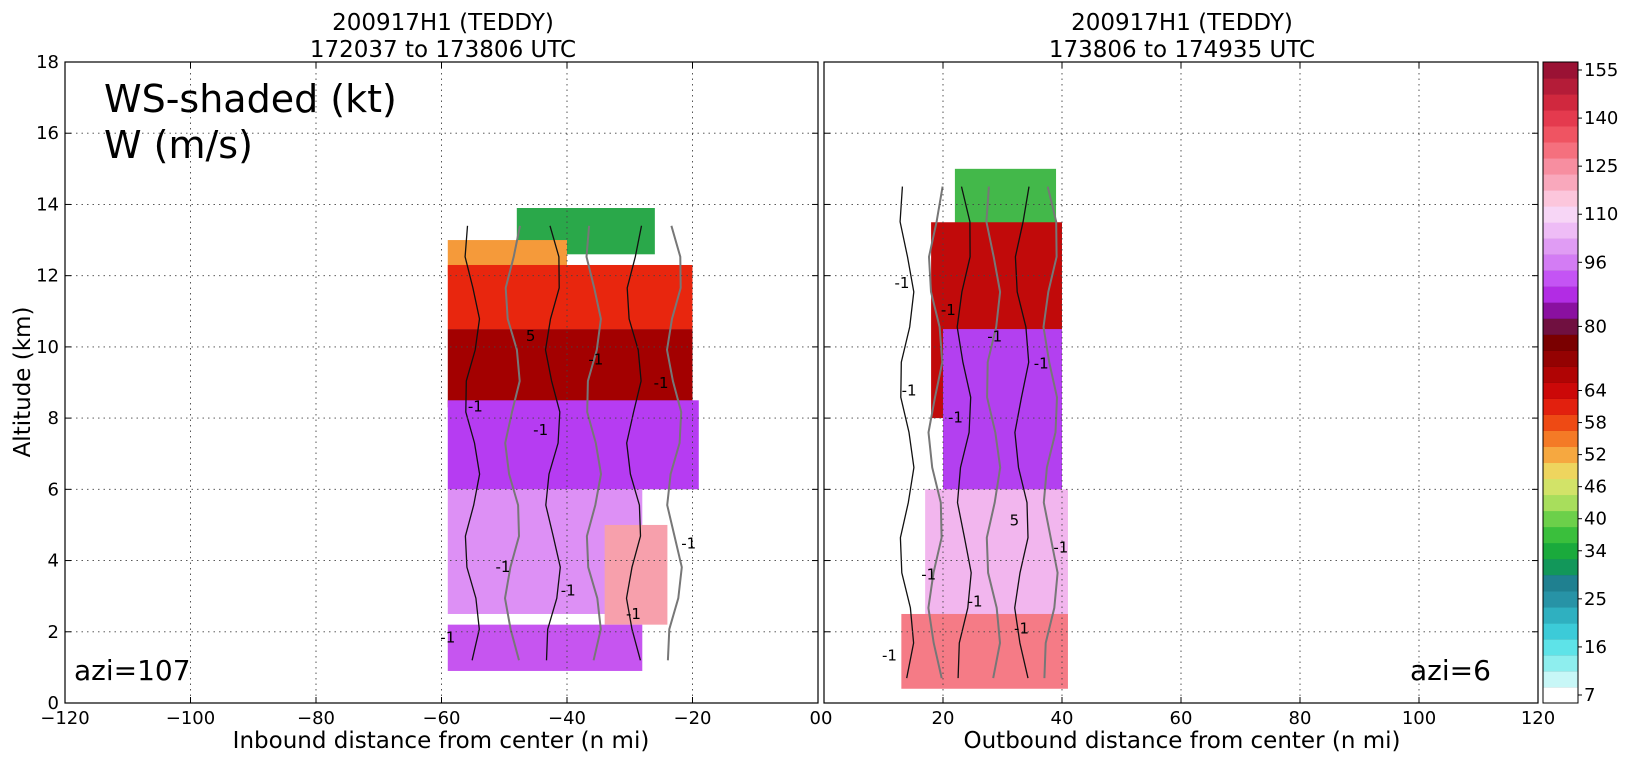 The width and height of the screenshot is (1626, 762). I want to click on vertical-velocity-contours, so click(573, 443).